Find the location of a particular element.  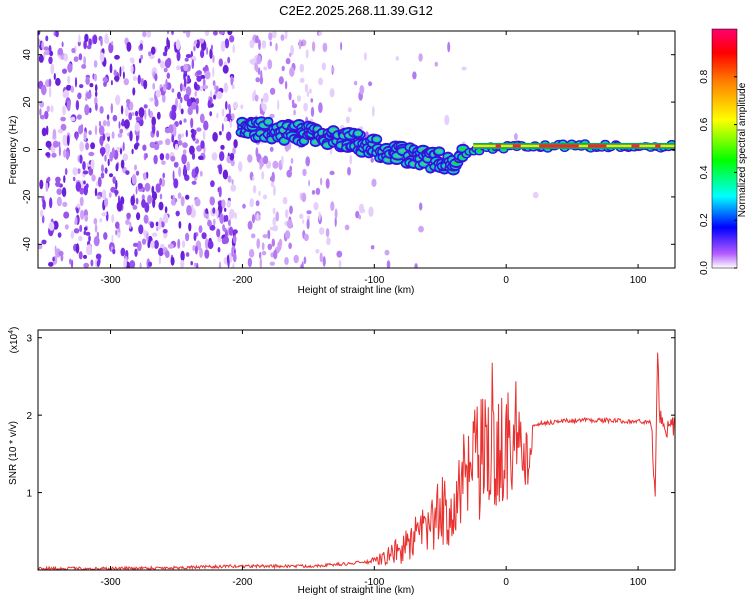

y-tick-label: -20 is located at coordinates (27, 196).